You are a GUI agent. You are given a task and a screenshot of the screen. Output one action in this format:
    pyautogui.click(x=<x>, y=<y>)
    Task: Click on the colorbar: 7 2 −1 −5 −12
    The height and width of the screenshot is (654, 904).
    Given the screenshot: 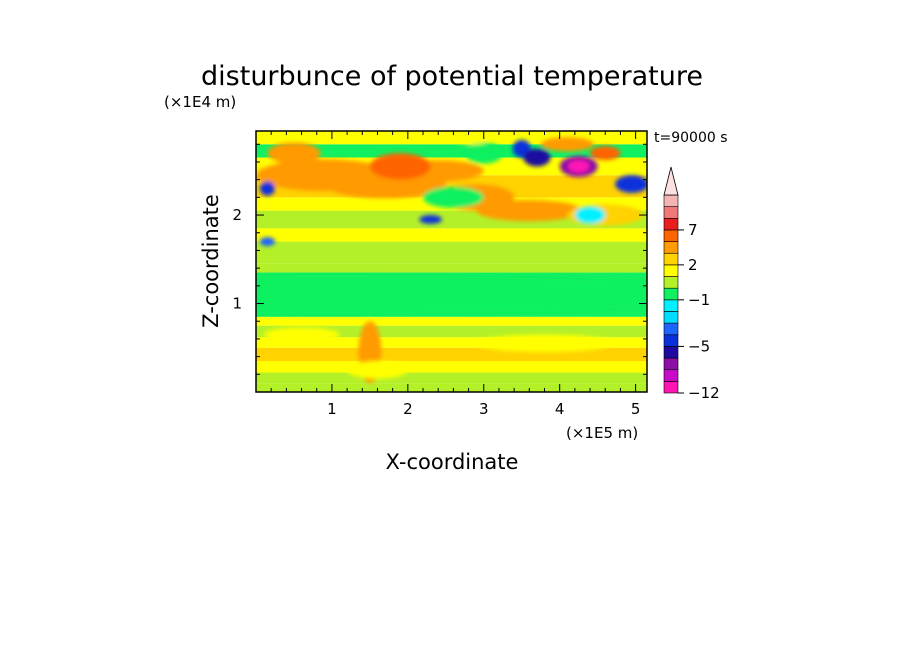 What is the action you would take?
    pyautogui.click(x=691, y=284)
    